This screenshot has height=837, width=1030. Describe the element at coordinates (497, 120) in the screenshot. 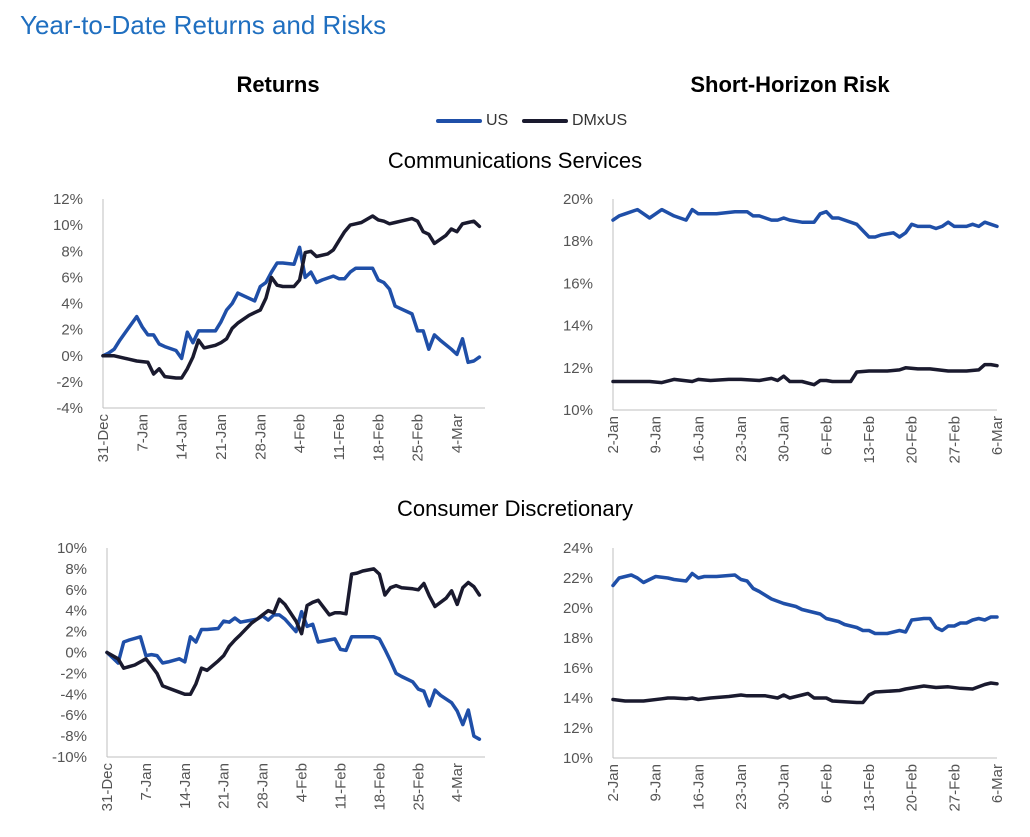

I see `legend-label-us: US` at that location.